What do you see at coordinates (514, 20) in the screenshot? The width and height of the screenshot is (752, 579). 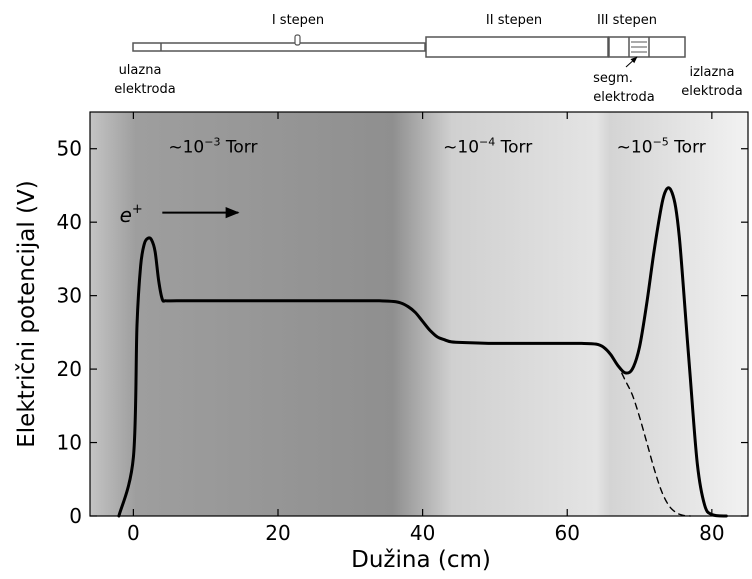 I see `stage-two-label: II stepen` at bounding box center [514, 20].